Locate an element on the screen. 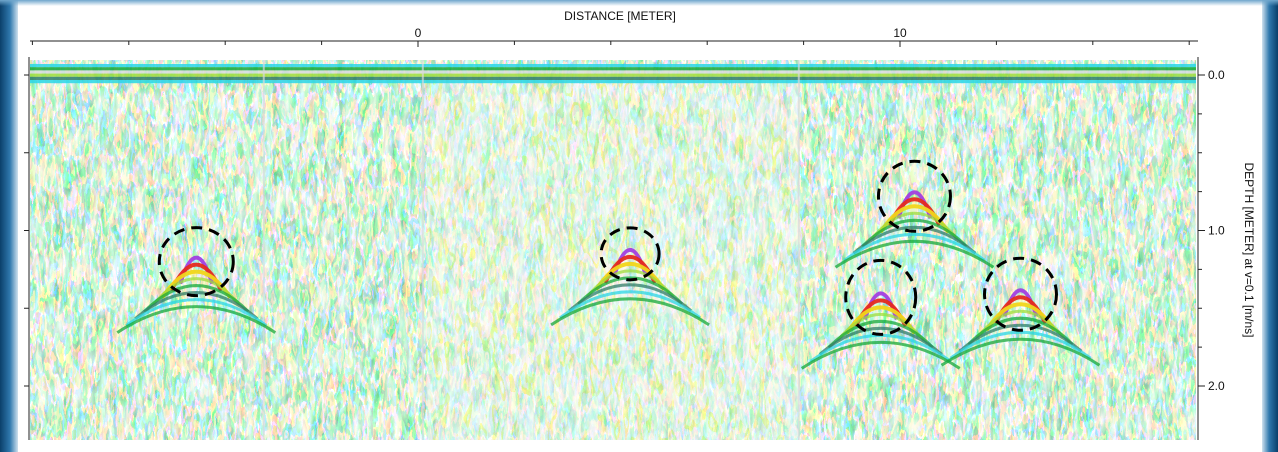  y-axis-title: DEPTH [METER] at v=0.1 [m/ns] is located at coordinates (1249, 250).